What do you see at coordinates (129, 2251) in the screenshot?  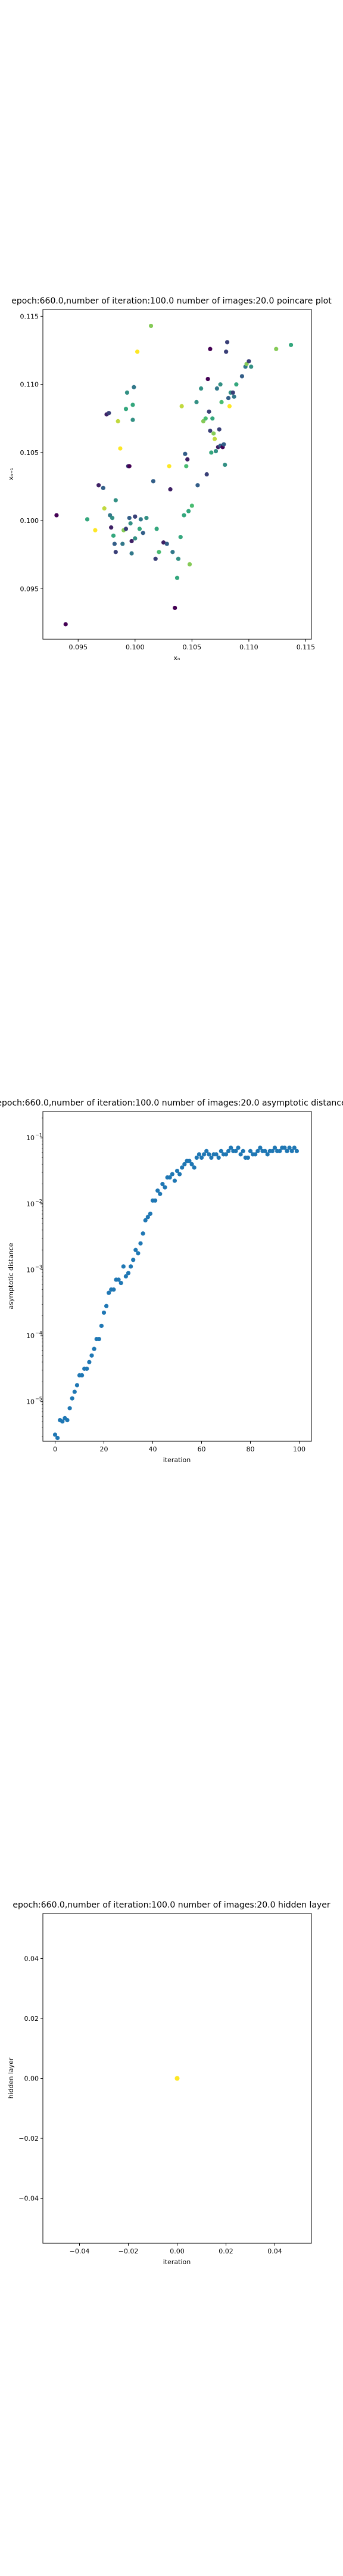 I see `x-tick-label: −0.02` at bounding box center [129, 2251].